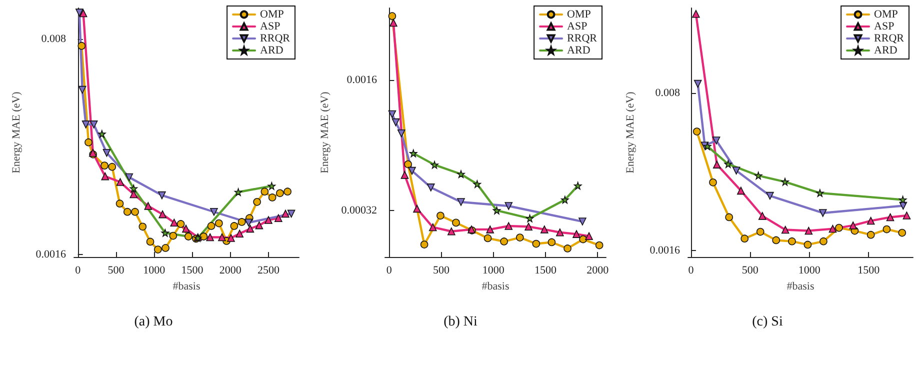  I want to click on y-tick-label: 0.00032, so click(359, 210).